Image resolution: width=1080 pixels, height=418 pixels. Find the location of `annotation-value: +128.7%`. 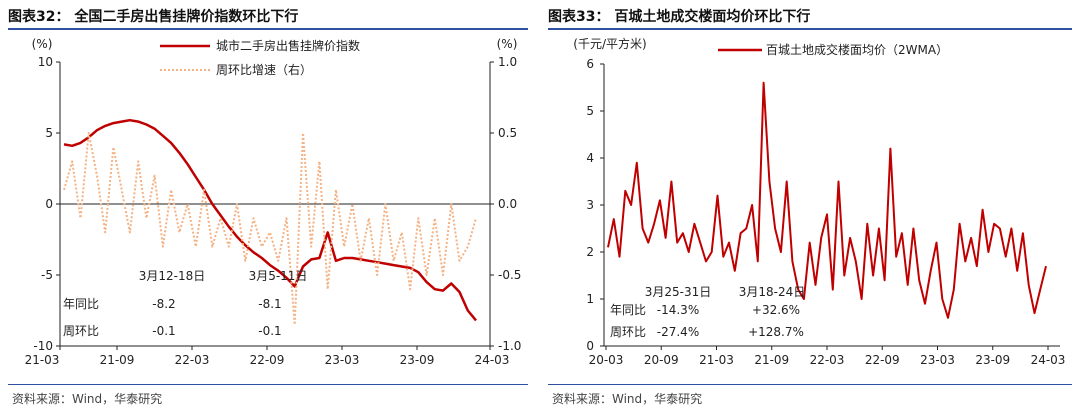

annotation-value: +128.7% is located at coordinates (776, 332).